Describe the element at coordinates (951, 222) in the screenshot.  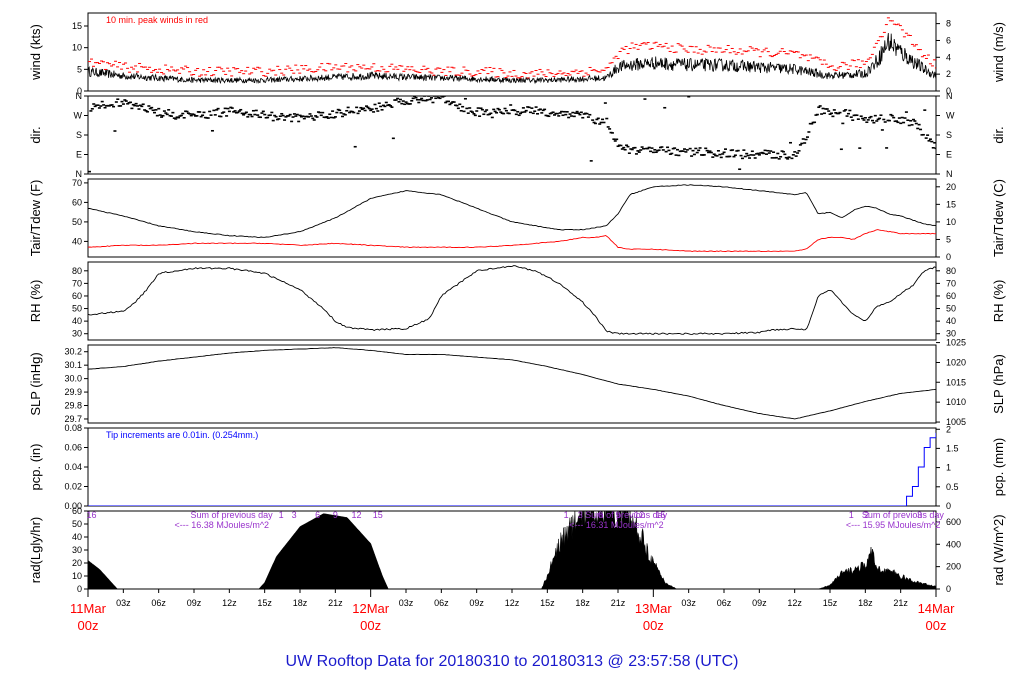
I see `y2-tick-label: 10` at that location.